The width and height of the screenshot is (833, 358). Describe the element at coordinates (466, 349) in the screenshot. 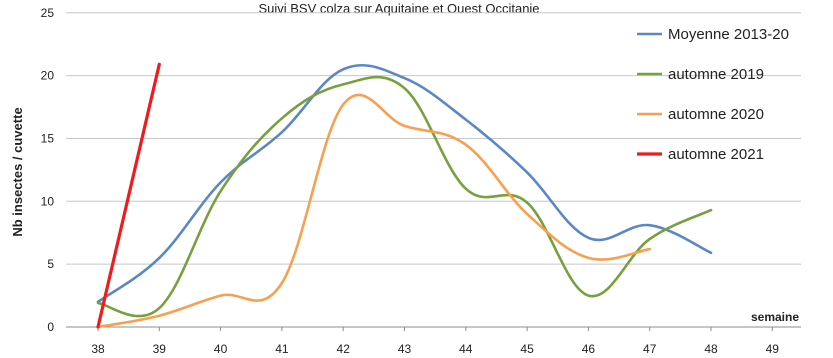

I see `x-tick-label: 44` at that location.